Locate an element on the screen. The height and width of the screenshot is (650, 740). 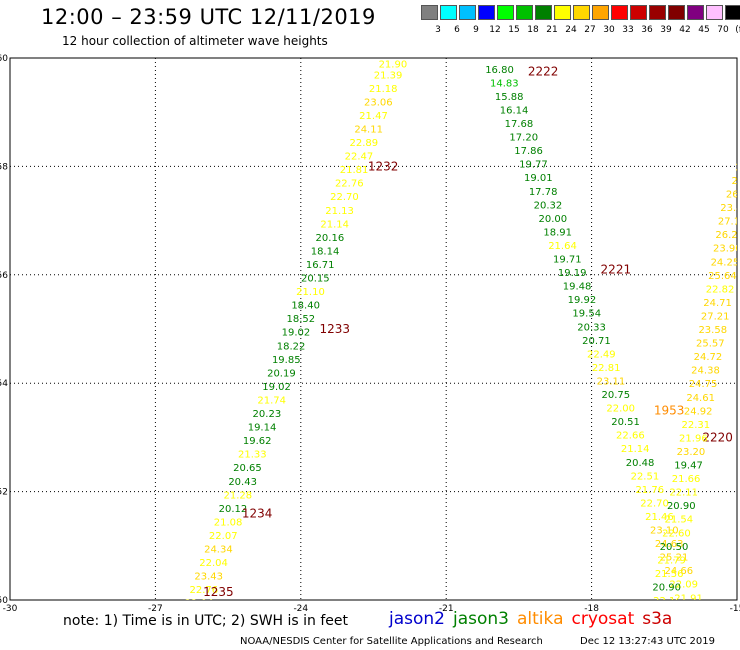
wave-height-label: 23.37 is located at coordinates (693, 612).